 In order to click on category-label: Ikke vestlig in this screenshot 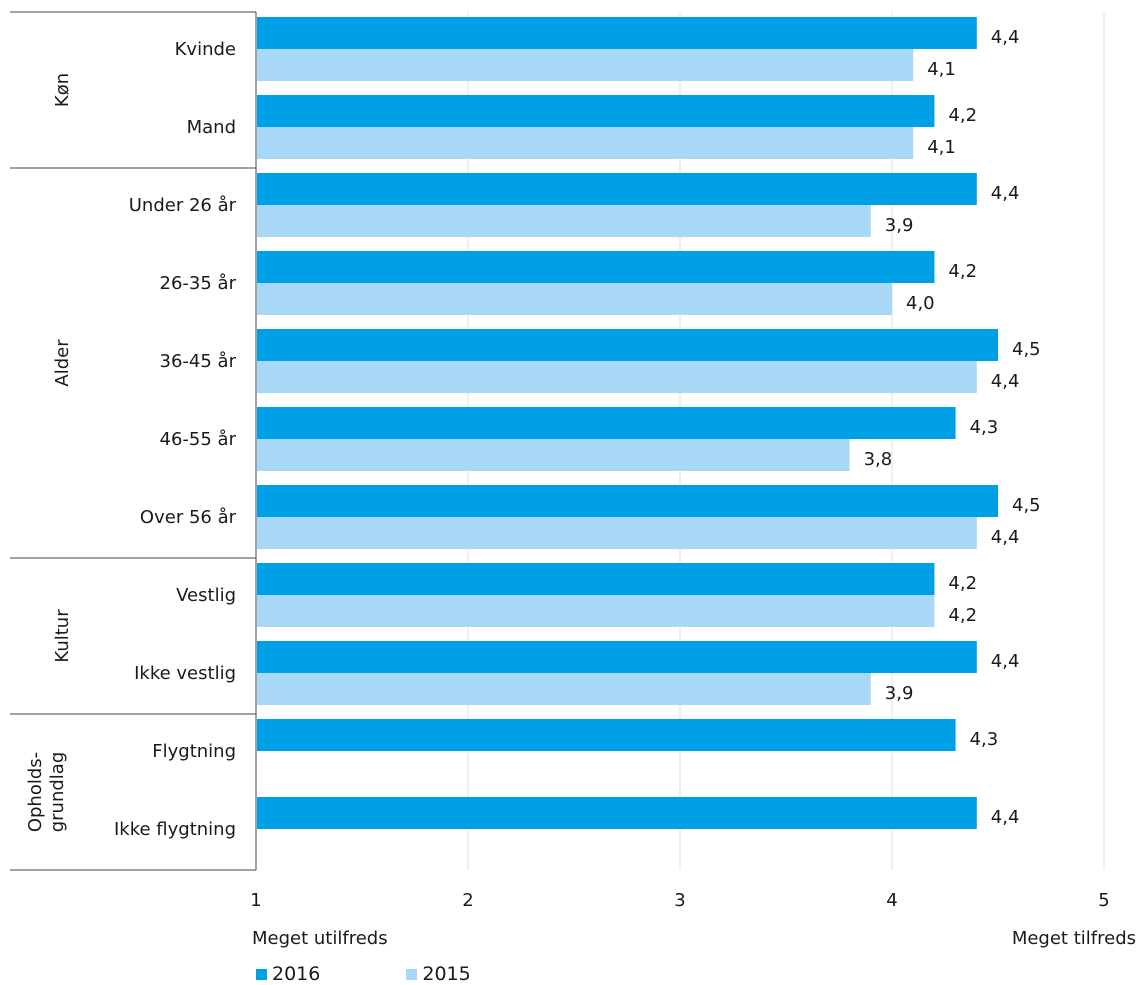, I will do `click(185, 673)`.